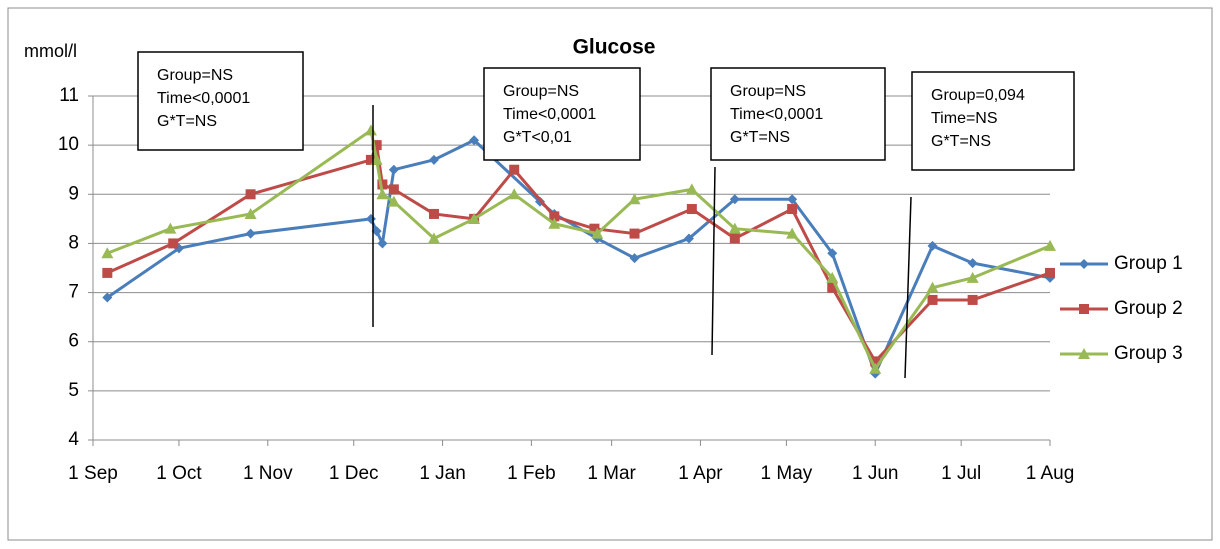  What do you see at coordinates (73, 439) in the screenshot?
I see `y-tick-label: 4` at bounding box center [73, 439].